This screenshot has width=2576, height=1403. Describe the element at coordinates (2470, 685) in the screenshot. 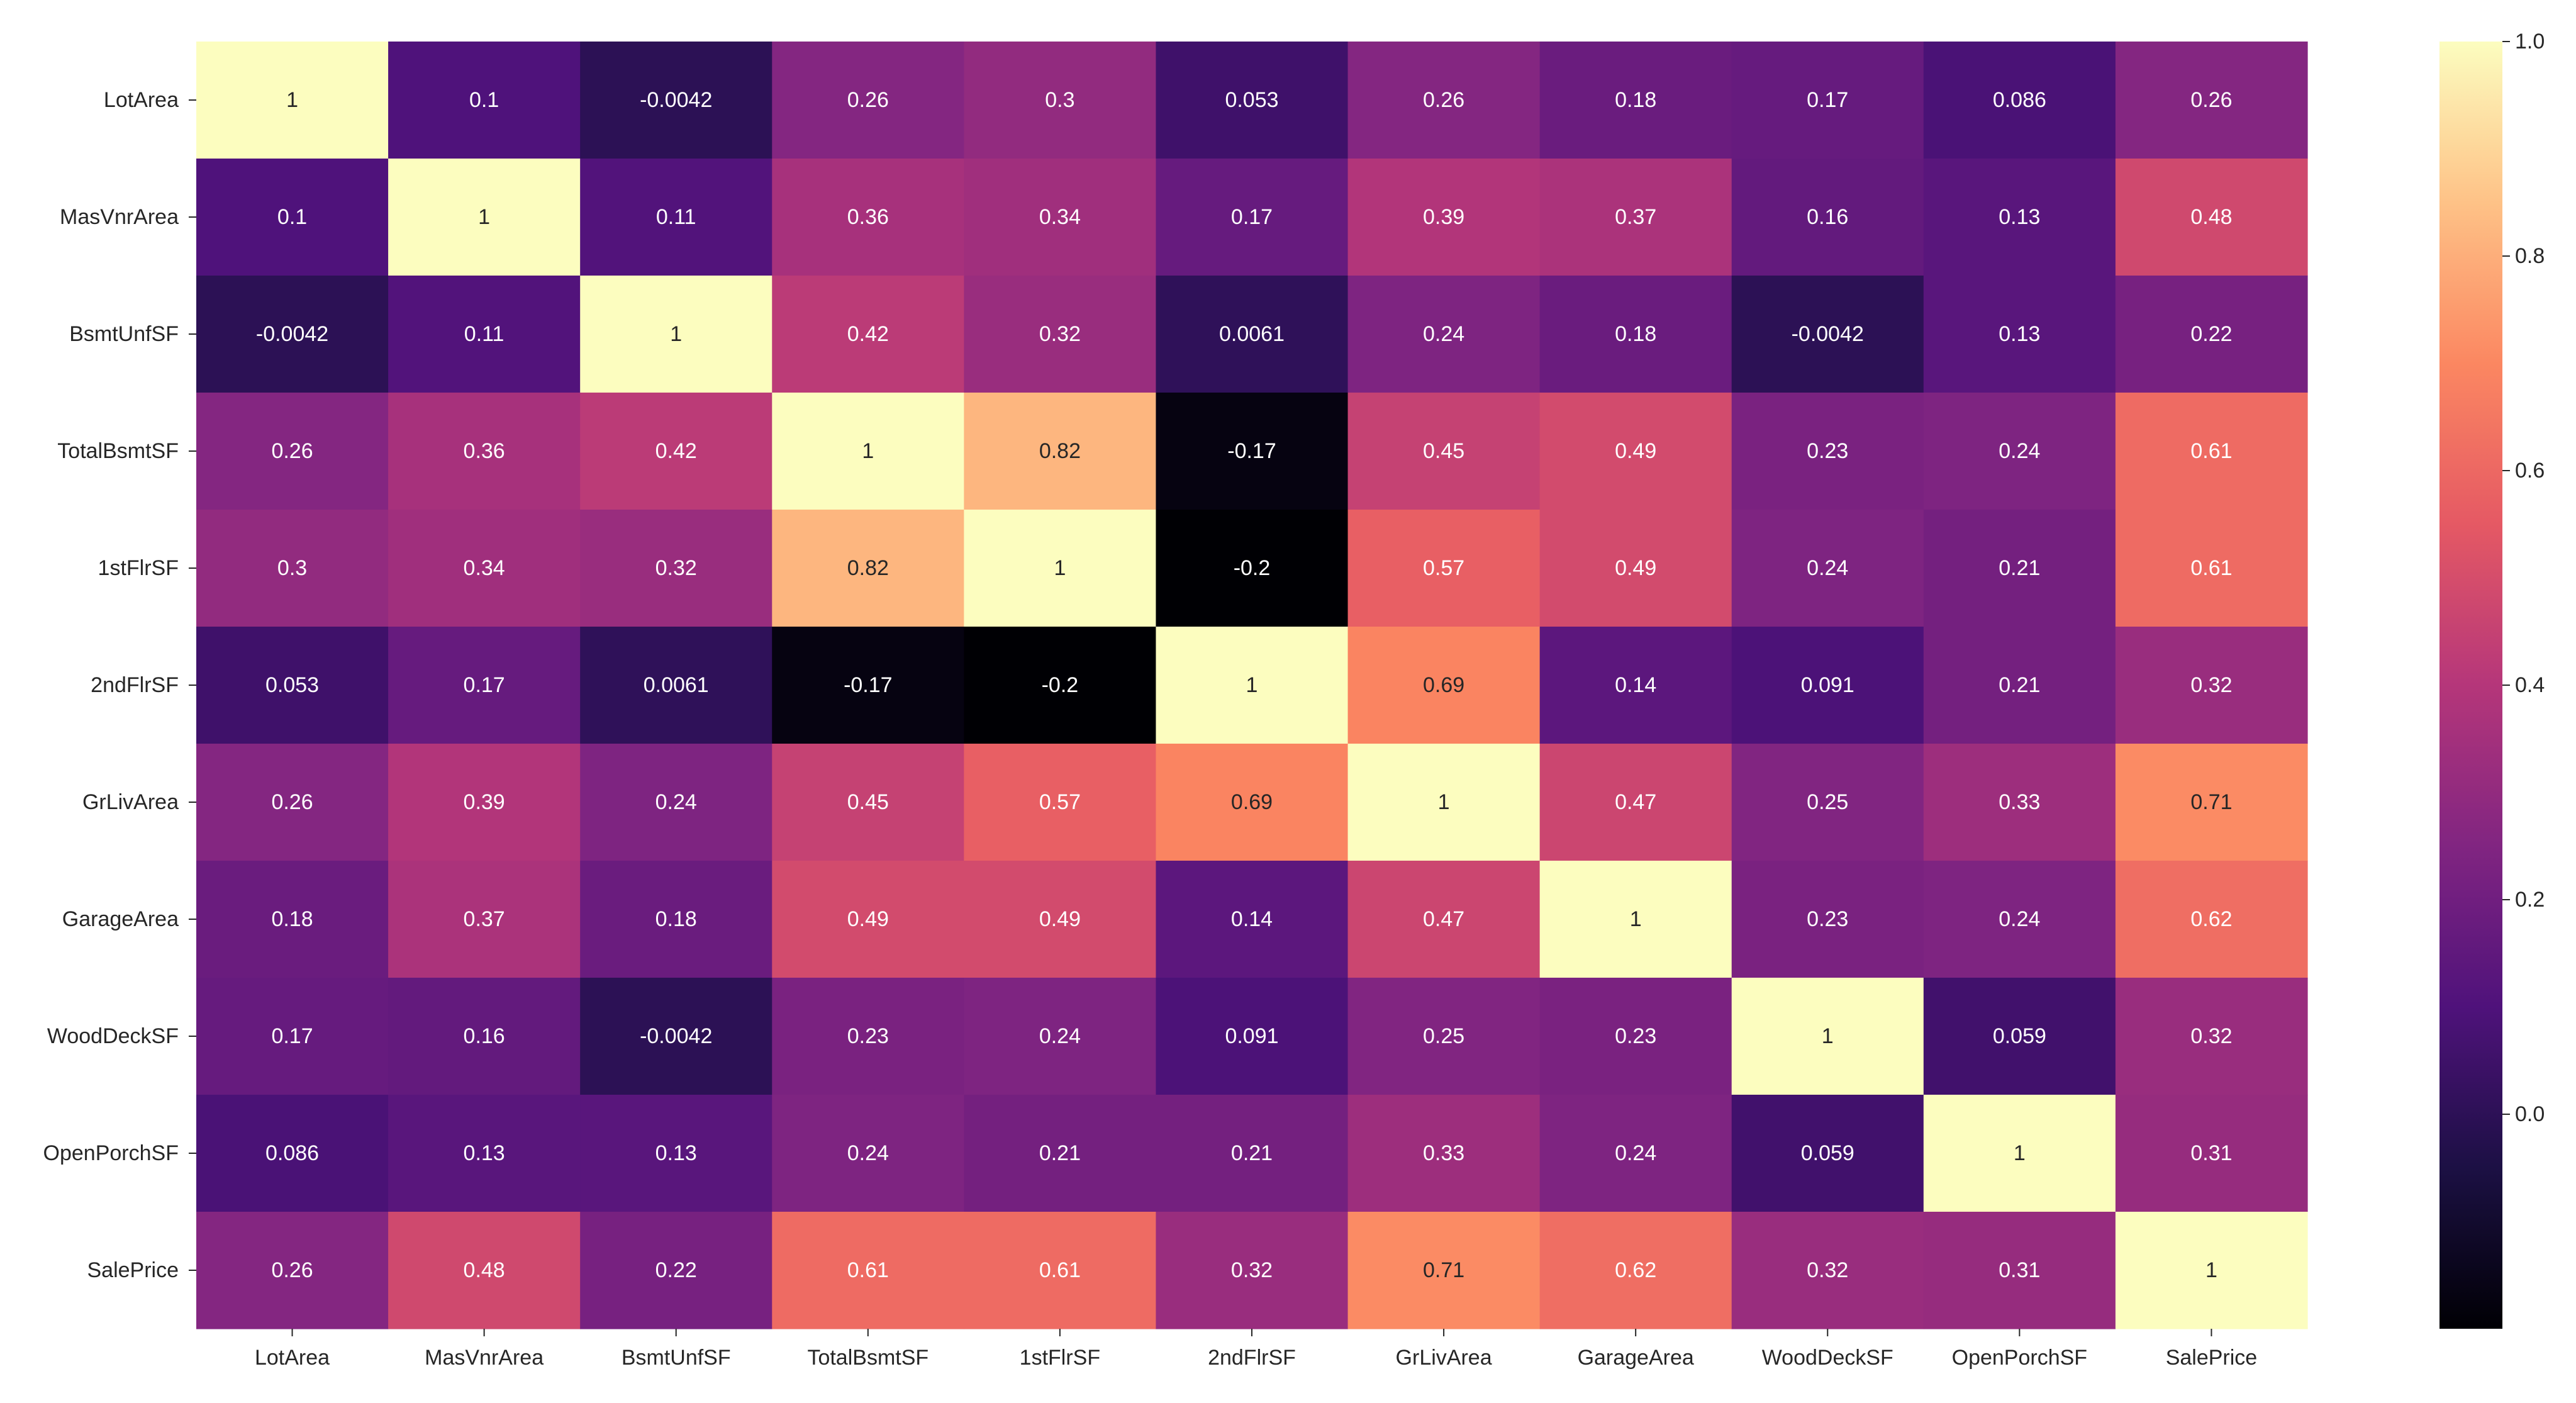

I see `colorbar-gradient` at that location.